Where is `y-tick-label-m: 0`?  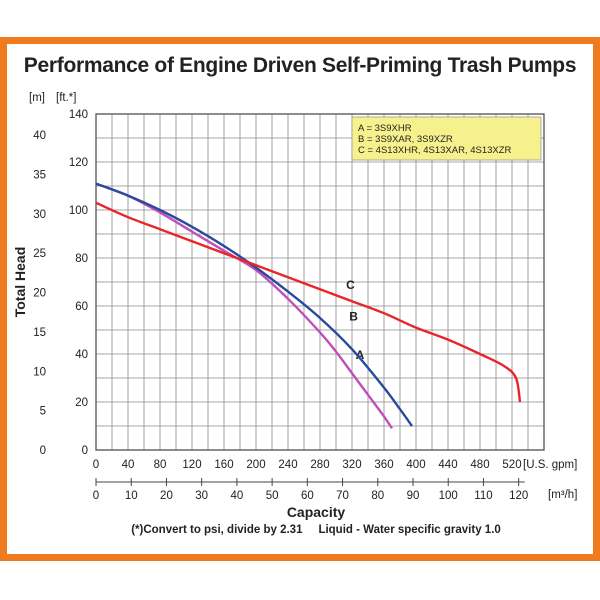 y-tick-label-m: 0 is located at coordinates (43, 451).